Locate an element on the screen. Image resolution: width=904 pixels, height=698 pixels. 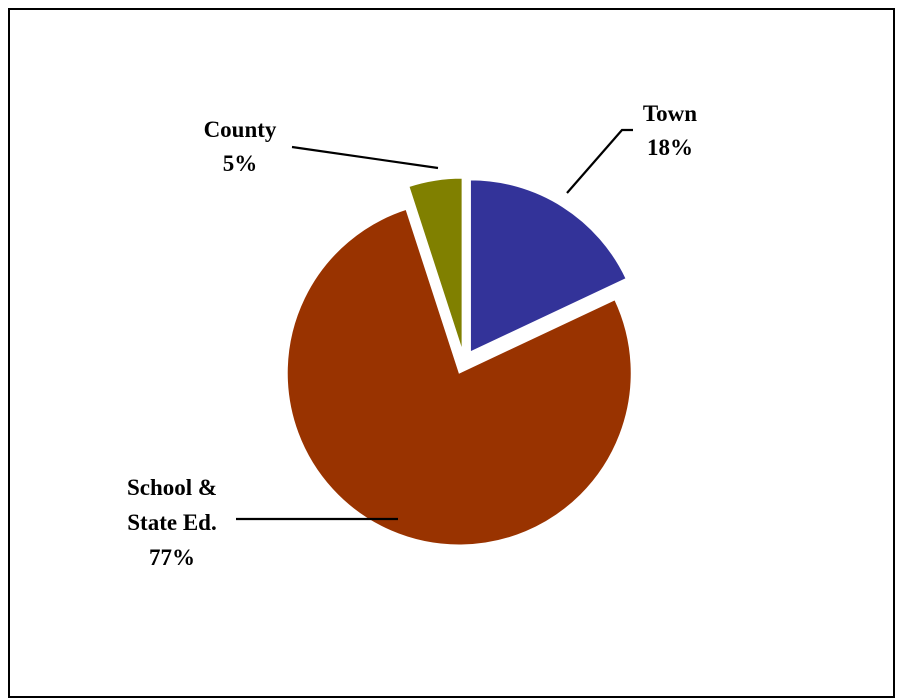
school-percent-label: 77% is located at coordinates (172, 557).